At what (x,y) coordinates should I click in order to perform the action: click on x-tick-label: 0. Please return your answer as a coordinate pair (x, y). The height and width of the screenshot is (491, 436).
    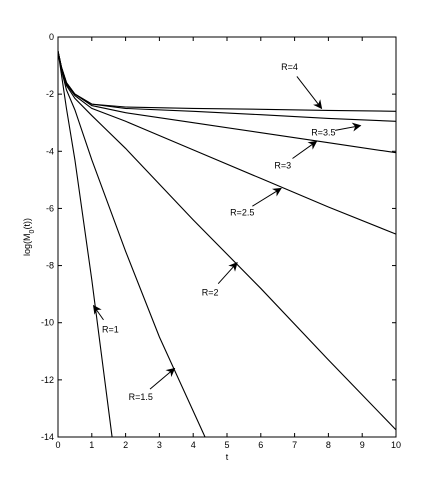
    Looking at the image, I should click on (57, 445).